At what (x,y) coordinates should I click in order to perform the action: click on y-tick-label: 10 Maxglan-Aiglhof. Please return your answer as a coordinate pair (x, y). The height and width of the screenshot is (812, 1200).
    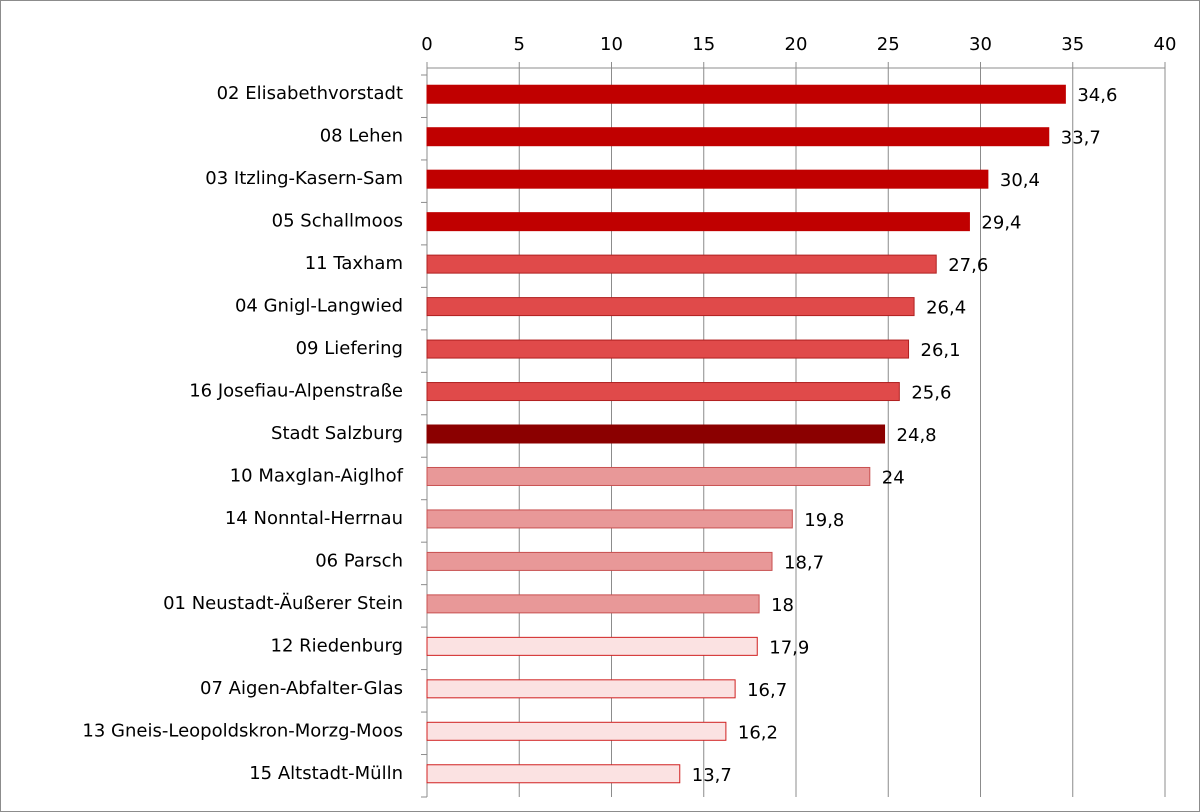
    Looking at the image, I should click on (317, 475).